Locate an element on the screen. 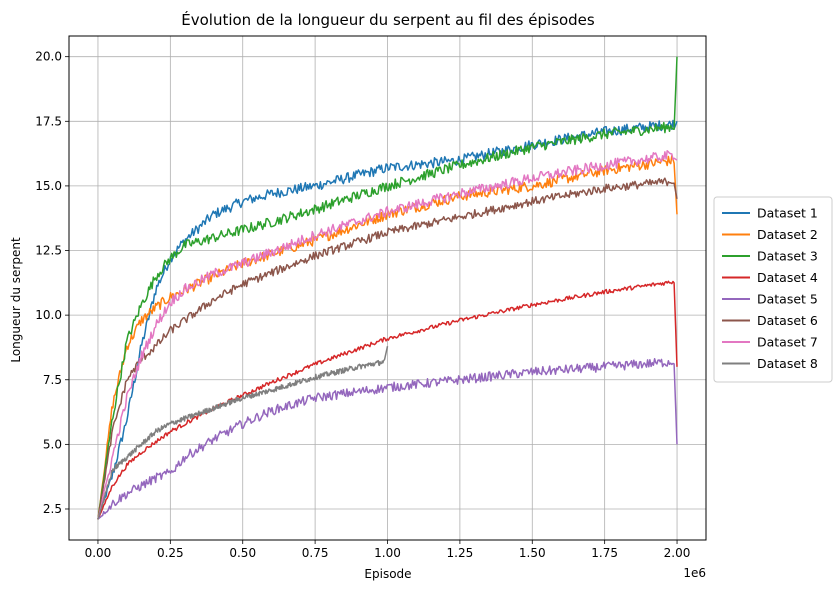 Image resolution: width=840 pixels, height=590 pixels. x-tick-label: 2.00 is located at coordinates (677, 553).